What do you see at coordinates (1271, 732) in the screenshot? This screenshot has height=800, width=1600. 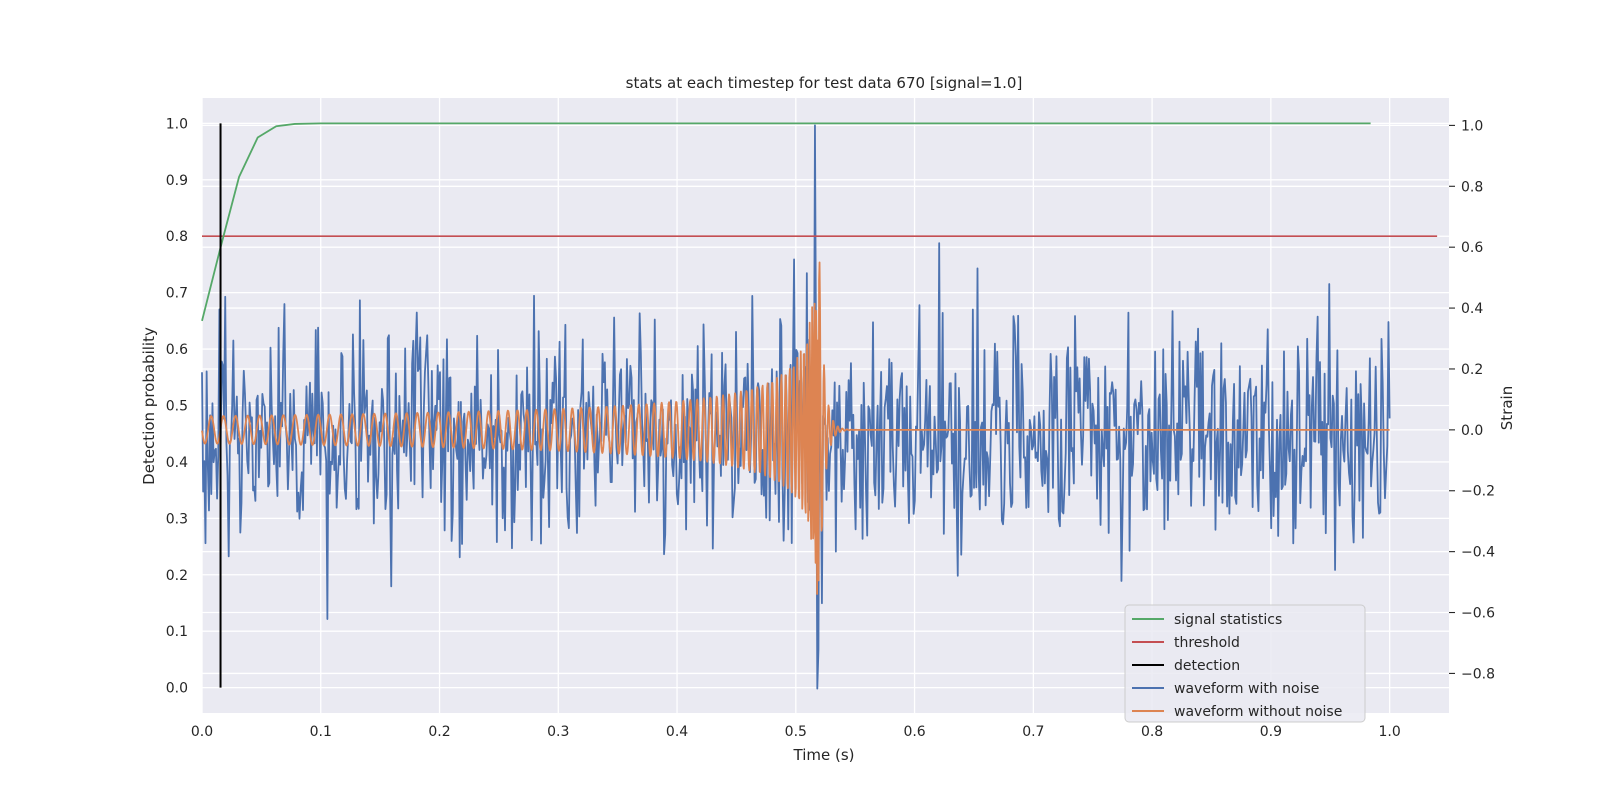 I see `x-tick-label: 0.9` at bounding box center [1271, 732].